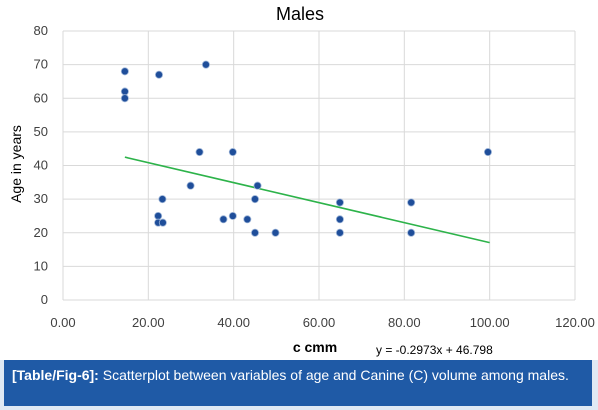 The image size is (598, 410). I want to click on x-tick-labels: 0.00 20.00 40.00 60.00 80.00 100.00 120.00, so click(322, 322).